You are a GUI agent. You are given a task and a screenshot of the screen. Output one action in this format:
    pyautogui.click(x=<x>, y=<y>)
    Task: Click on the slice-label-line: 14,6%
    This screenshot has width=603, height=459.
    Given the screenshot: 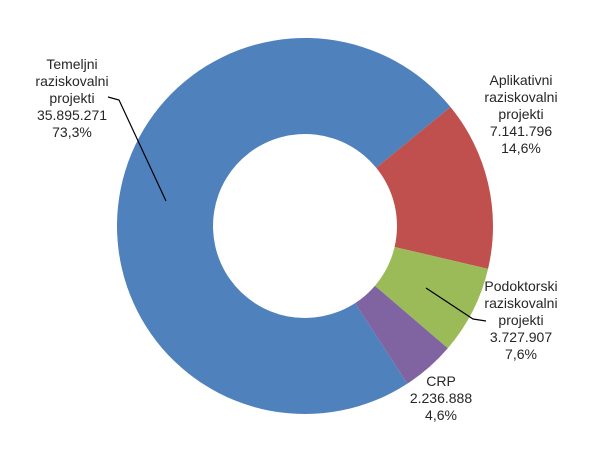 What is the action you would take?
    pyautogui.click(x=521, y=148)
    